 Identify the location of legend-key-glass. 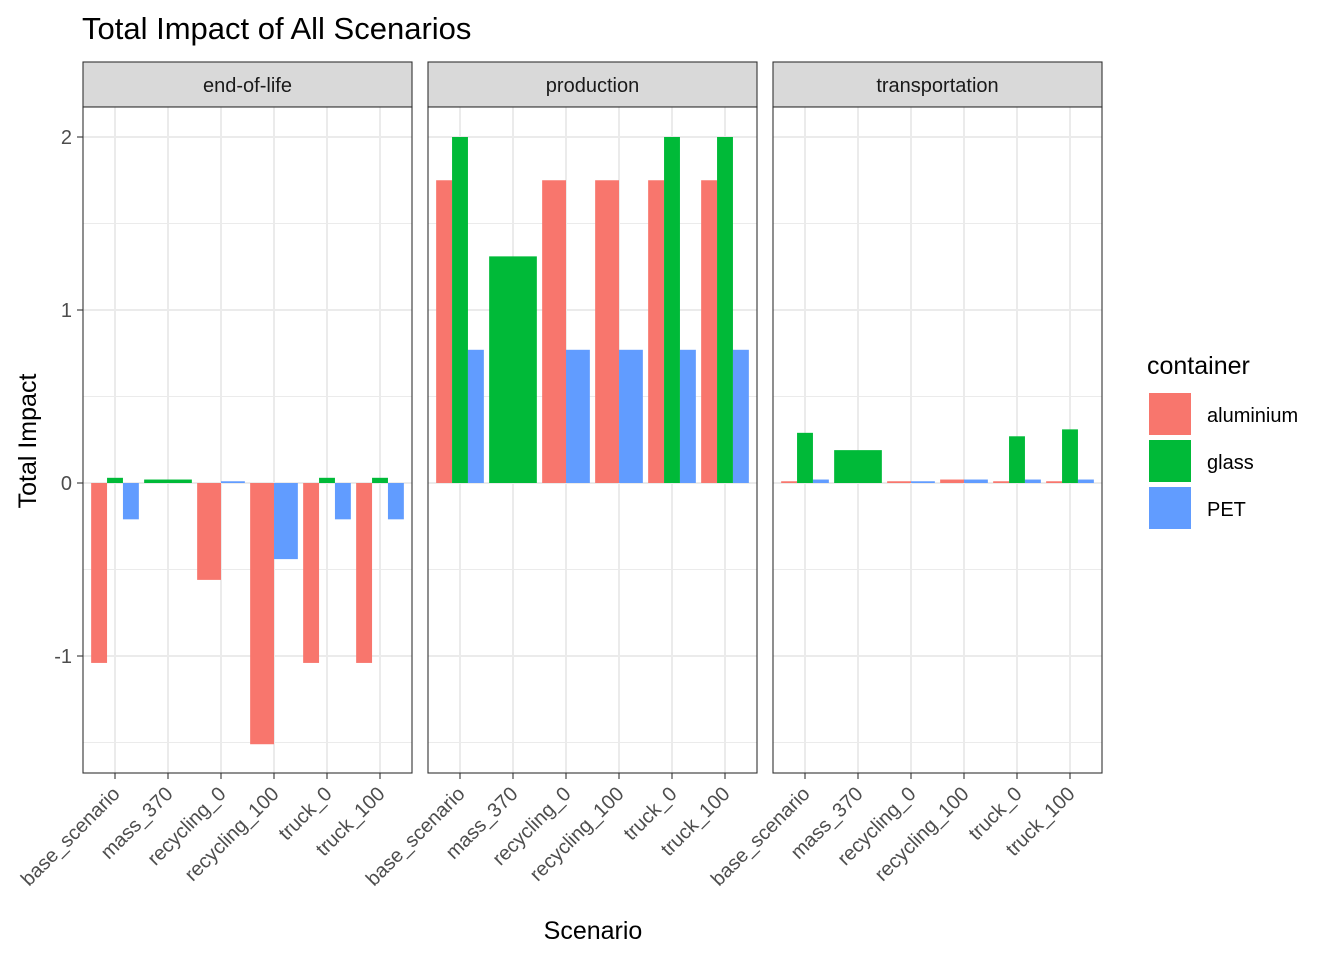
(1170, 461).